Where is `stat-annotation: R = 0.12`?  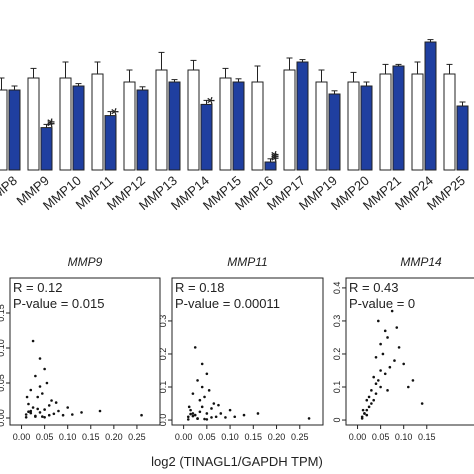 stat-annotation: R = 0.12 is located at coordinates (38, 287).